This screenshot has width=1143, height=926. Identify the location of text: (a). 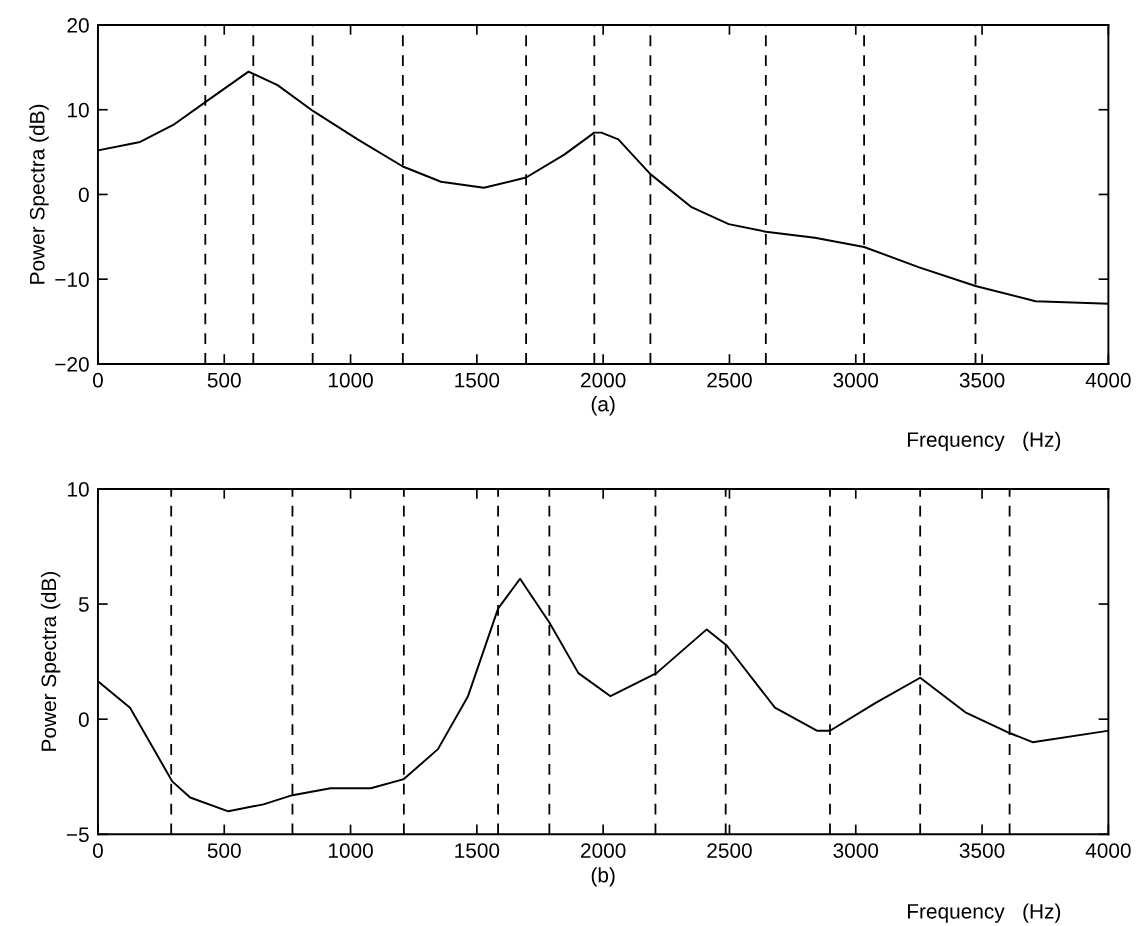
(603, 406).